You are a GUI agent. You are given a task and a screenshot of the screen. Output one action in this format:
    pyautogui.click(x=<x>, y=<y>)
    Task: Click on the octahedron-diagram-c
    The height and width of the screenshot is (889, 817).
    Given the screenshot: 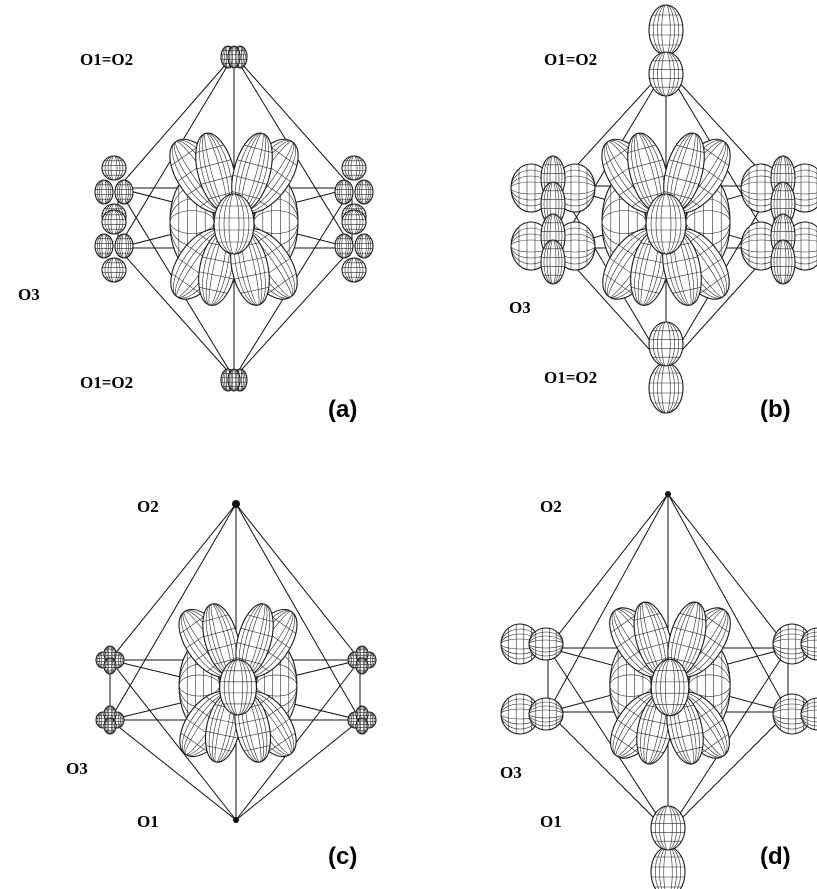 What is the action you would take?
    pyautogui.click(x=236, y=661)
    